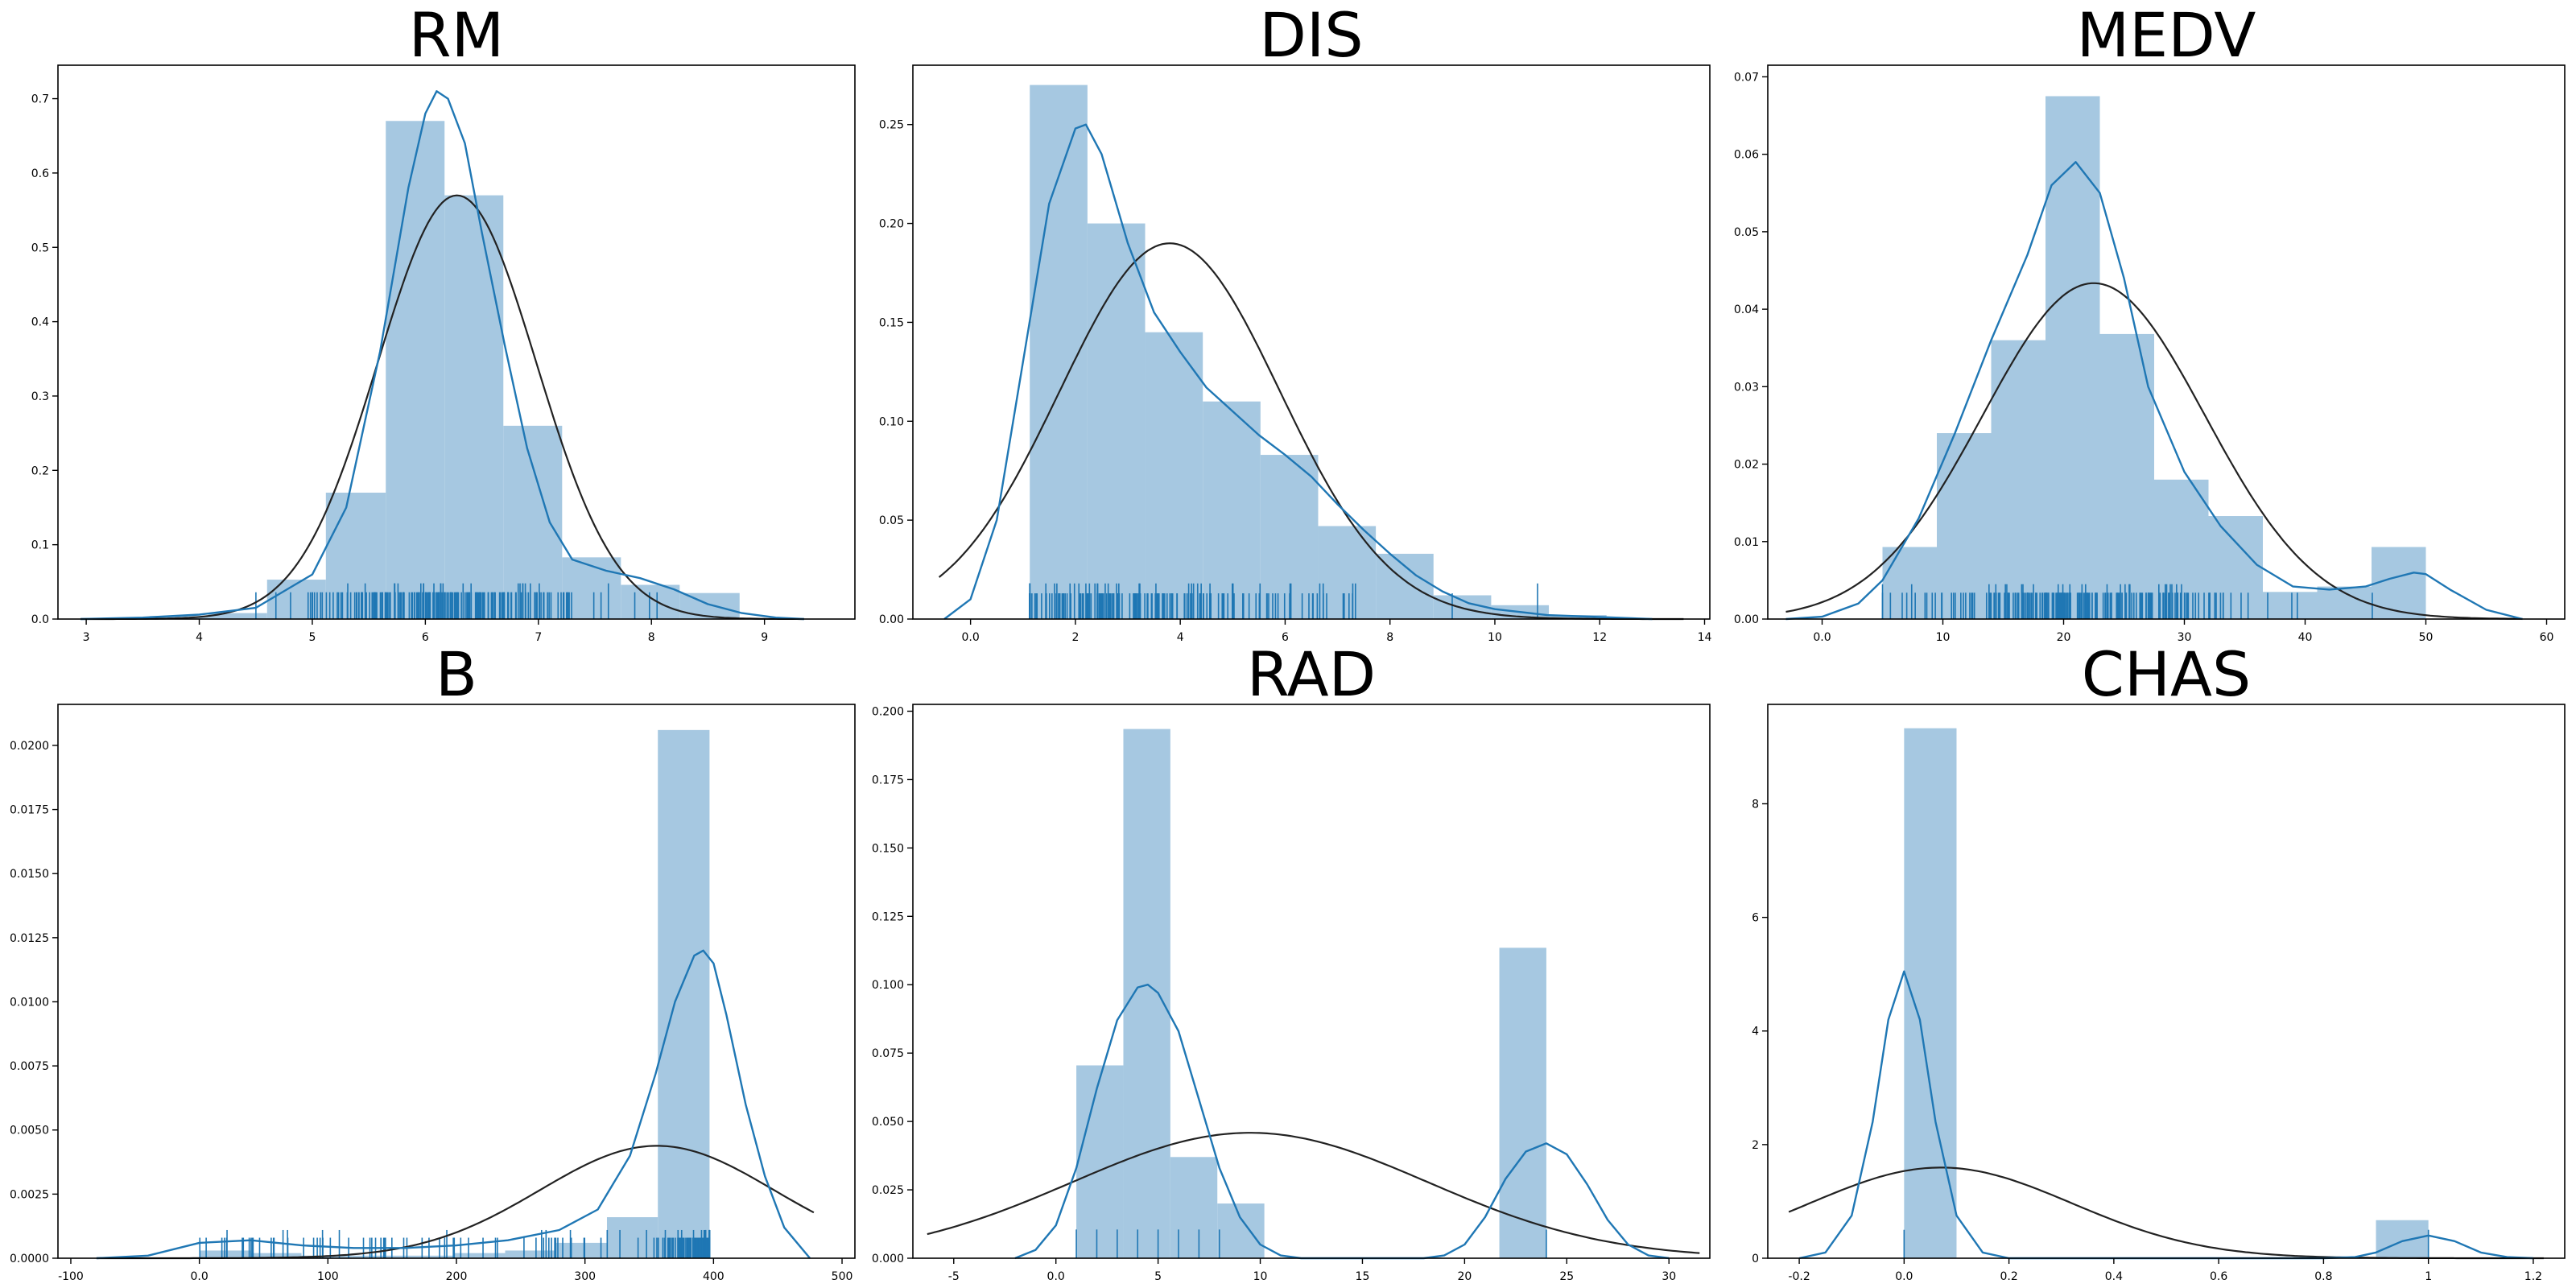 The width and height of the screenshot is (2576, 1288). Describe the element at coordinates (1755, 1145) in the screenshot. I see `y-tick-label: 2` at that location.